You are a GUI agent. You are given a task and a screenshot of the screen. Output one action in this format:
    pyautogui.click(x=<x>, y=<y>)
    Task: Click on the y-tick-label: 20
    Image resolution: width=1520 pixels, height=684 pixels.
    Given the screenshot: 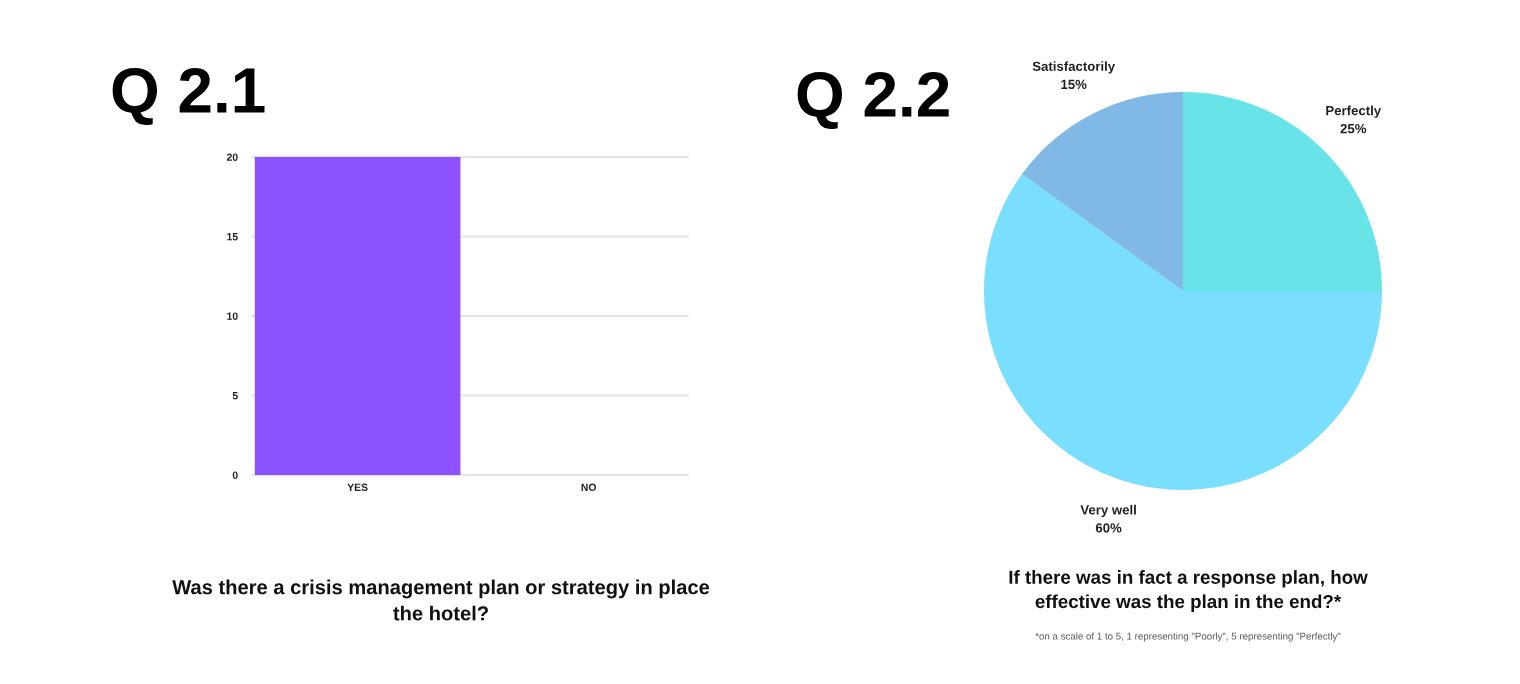 What is the action you would take?
    pyautogui.click(x=232, y=157)
    